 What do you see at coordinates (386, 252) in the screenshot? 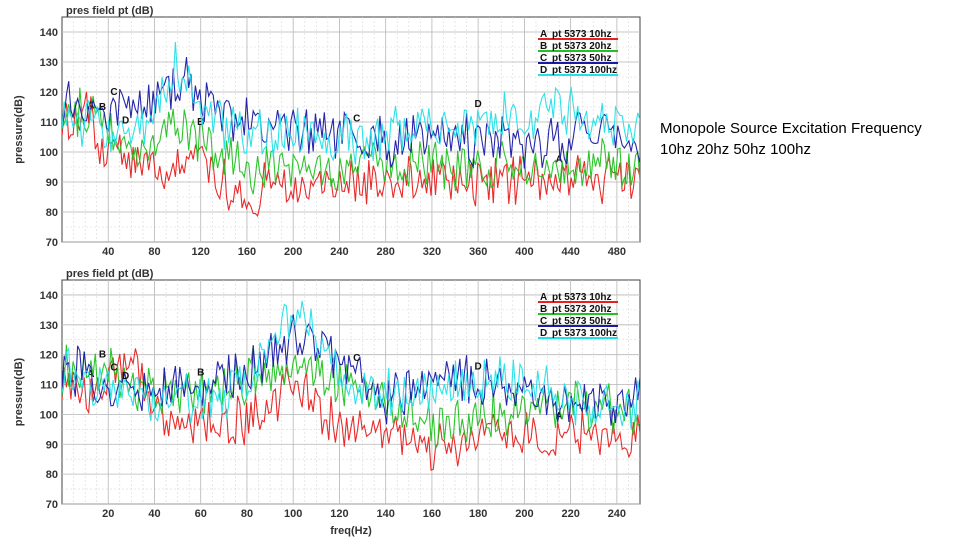
I see `x-tick-label: 280` at bounding box center [386, 252].